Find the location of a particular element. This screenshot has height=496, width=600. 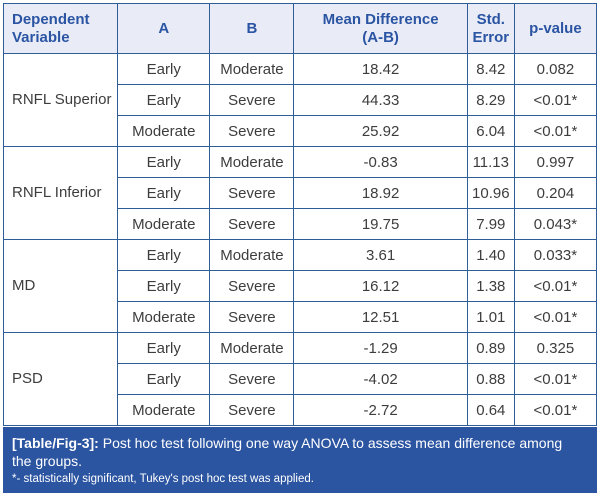

cell-p-value: 0.204 is located at coordinates (555, 193).